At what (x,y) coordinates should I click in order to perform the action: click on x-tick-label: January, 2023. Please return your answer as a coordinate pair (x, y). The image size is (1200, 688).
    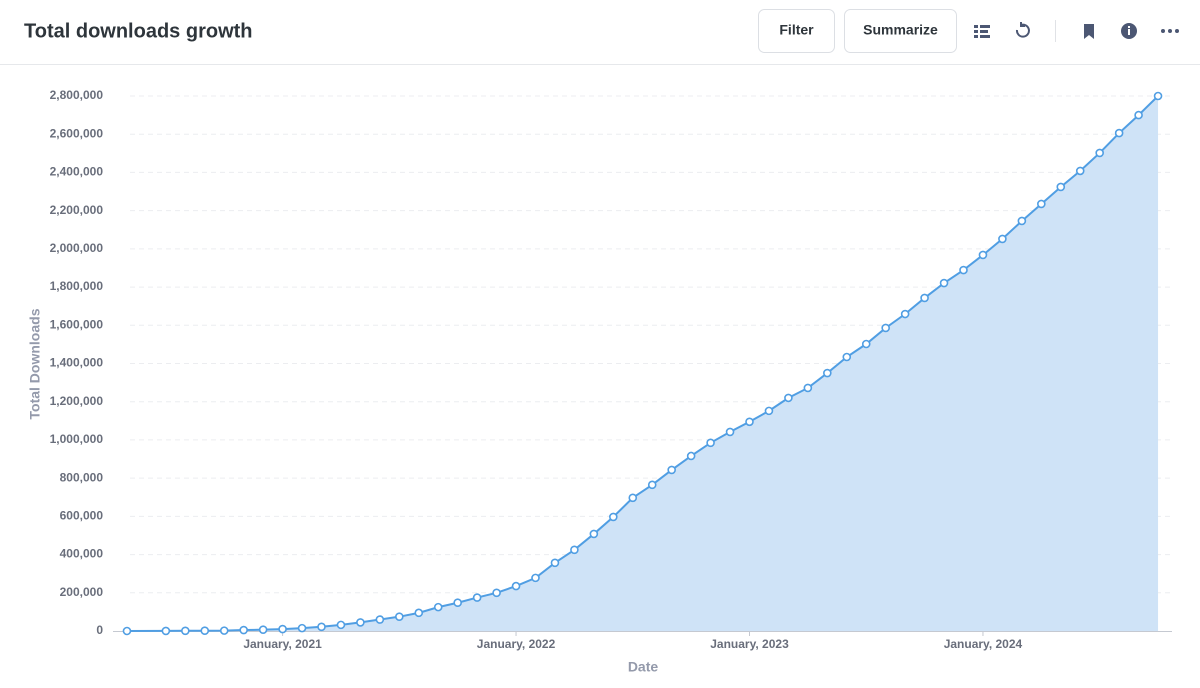
    Looking at the image, I should click on (749, 644).